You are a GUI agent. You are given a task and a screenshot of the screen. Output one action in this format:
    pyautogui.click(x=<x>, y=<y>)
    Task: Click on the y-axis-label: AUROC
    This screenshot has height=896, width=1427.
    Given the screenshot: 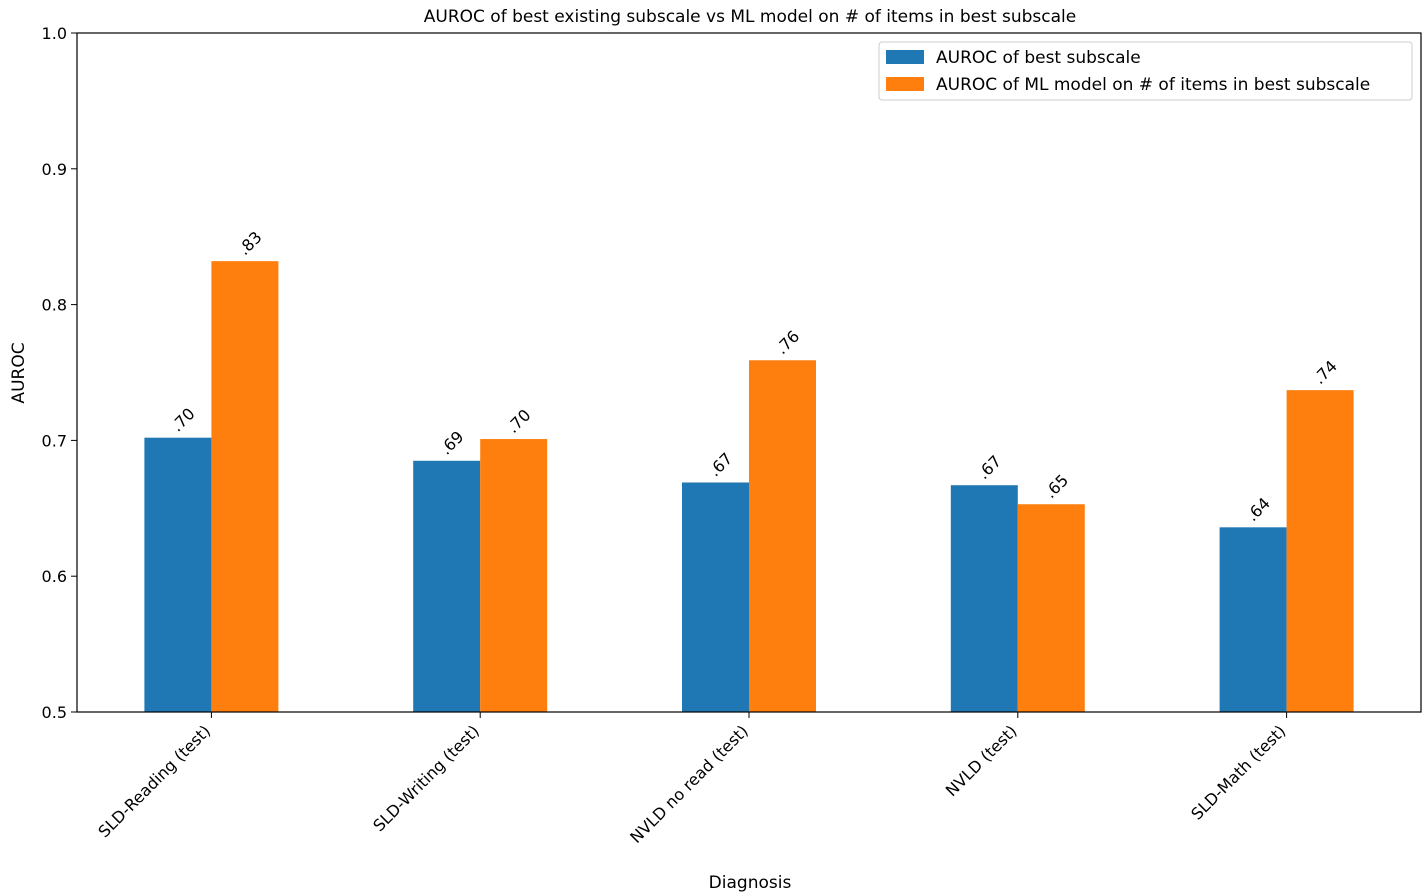 What is the action you would take?
    pyautogui.click(x=19, y=372)
    